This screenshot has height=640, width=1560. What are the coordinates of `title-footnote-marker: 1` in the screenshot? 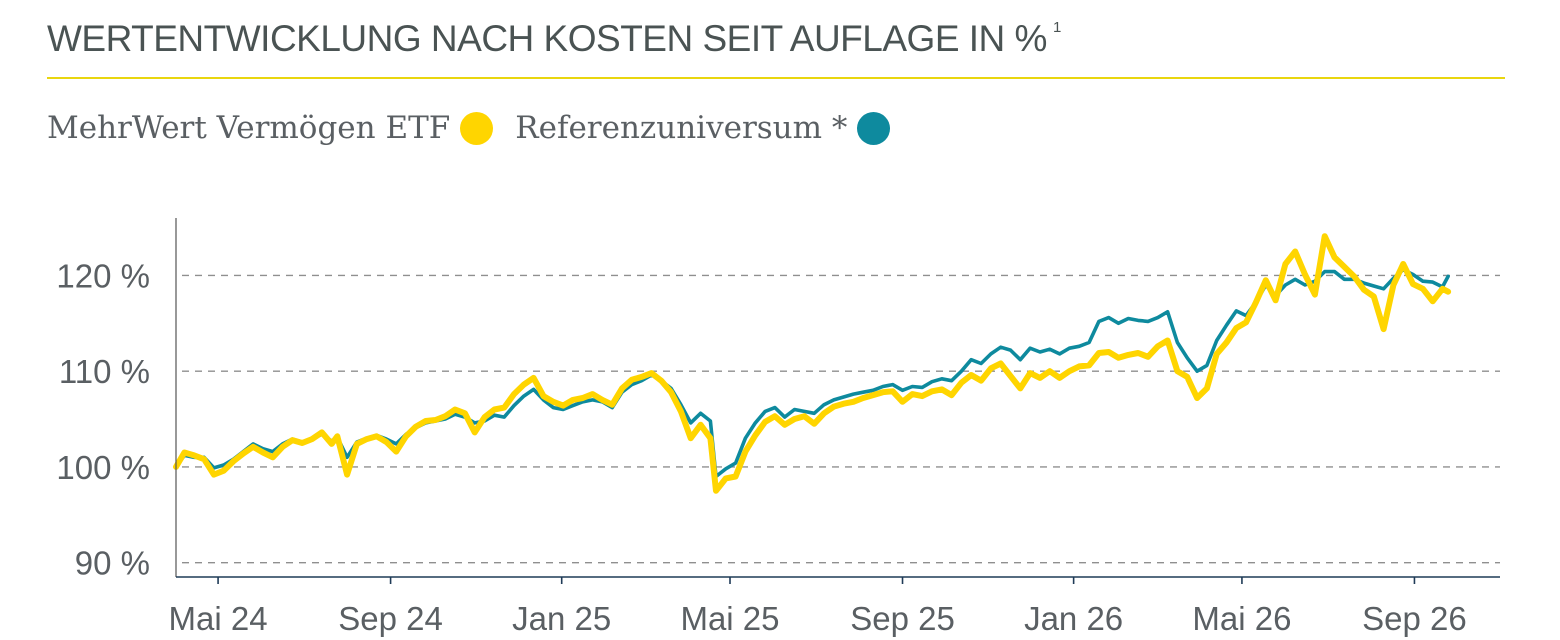 It's located at (1056, 27).